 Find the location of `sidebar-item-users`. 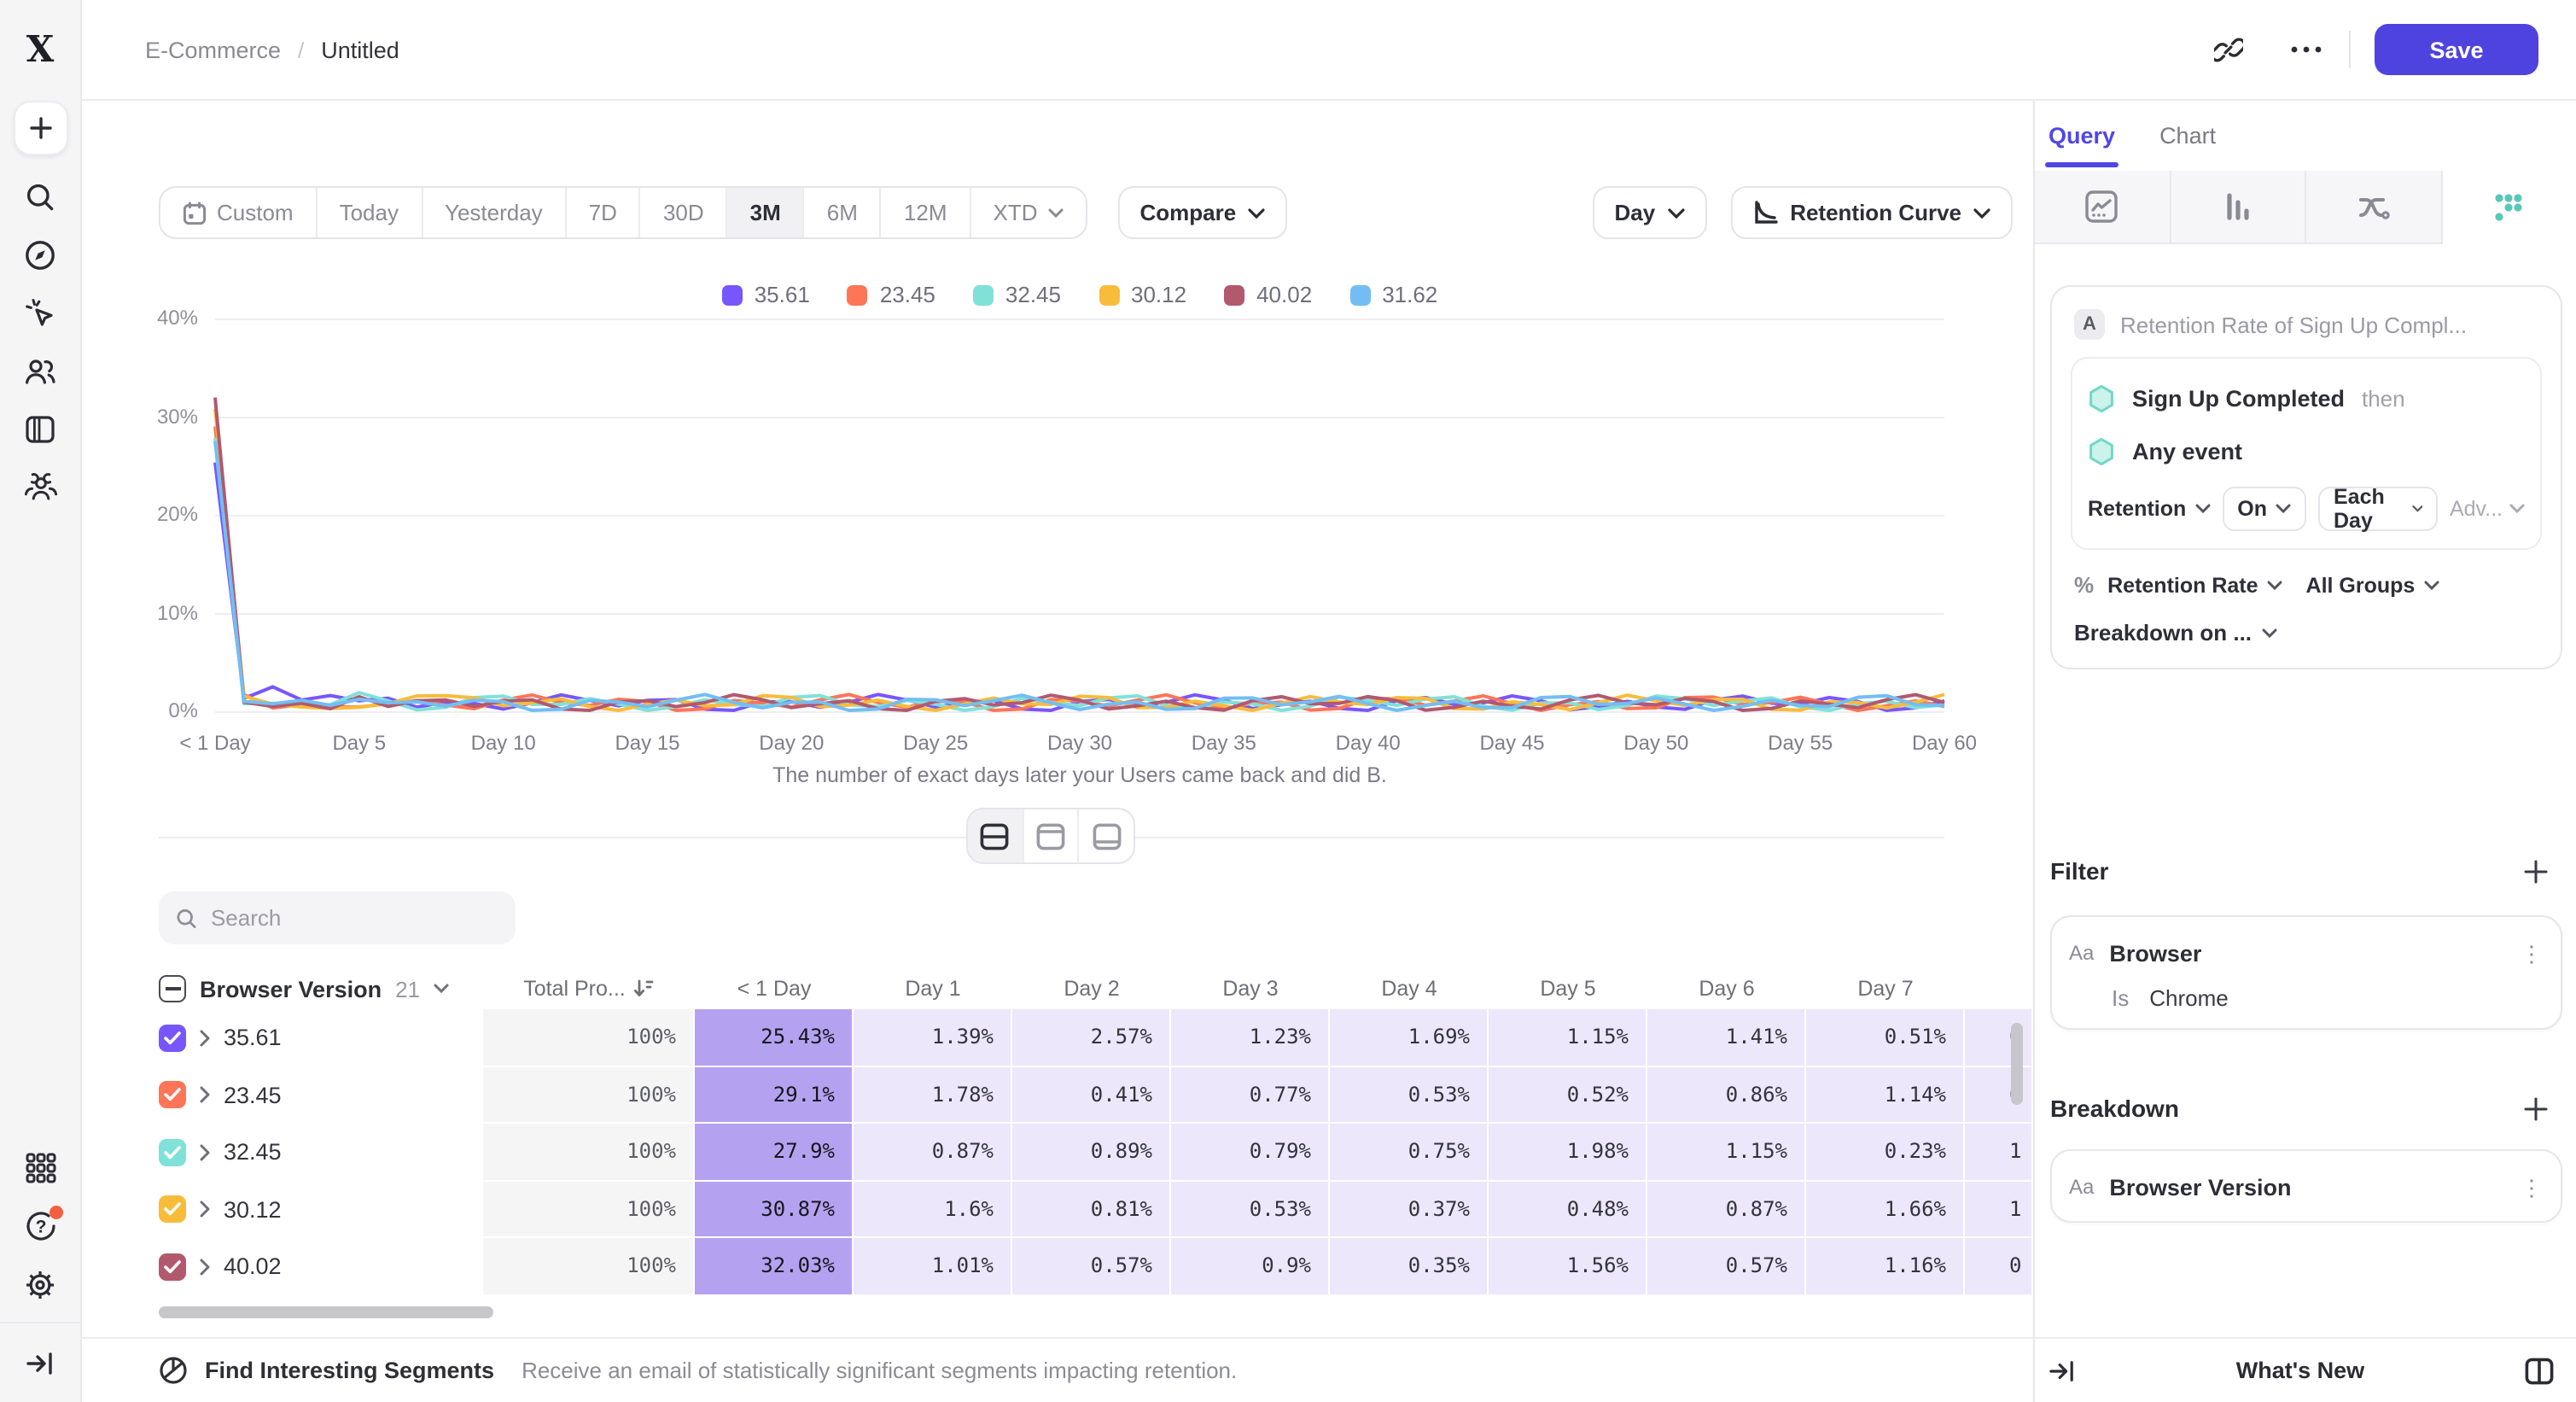

sidebar-item-users is located at coordinates (40, 371).